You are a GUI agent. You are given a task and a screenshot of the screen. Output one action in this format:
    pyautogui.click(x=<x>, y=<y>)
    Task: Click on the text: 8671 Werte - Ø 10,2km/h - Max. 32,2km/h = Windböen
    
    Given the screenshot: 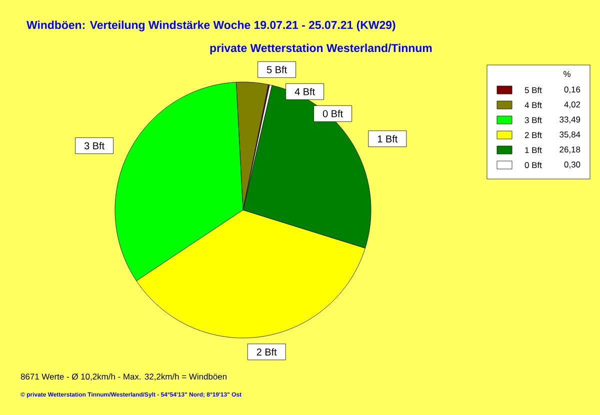 What is the action you would take?
    pyautogui.click(x=123, y=377)
    